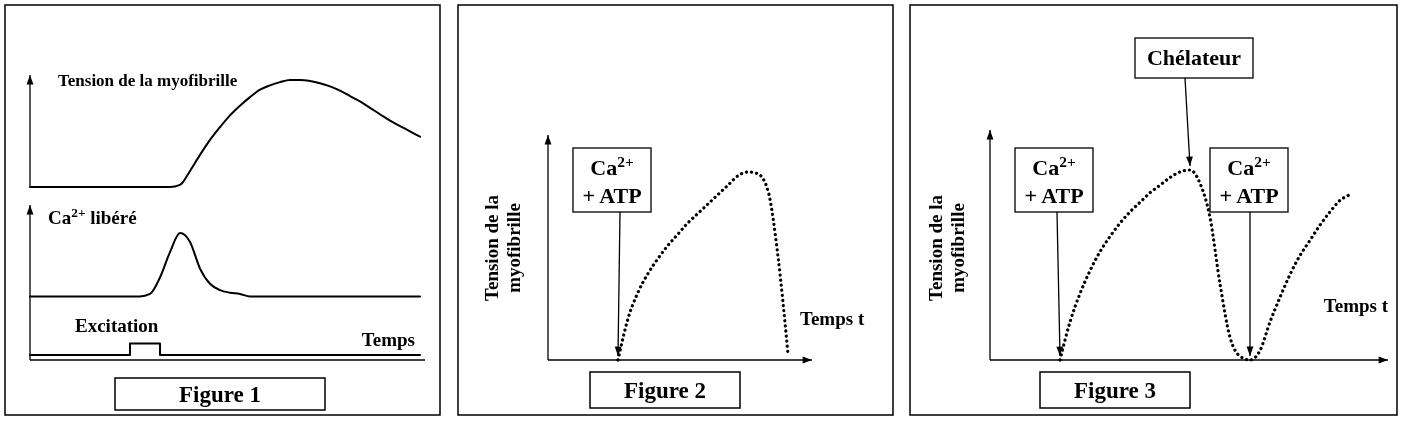 The image size is (1401, 421). I want to click on text: Chélateur, so click(1194, 57).